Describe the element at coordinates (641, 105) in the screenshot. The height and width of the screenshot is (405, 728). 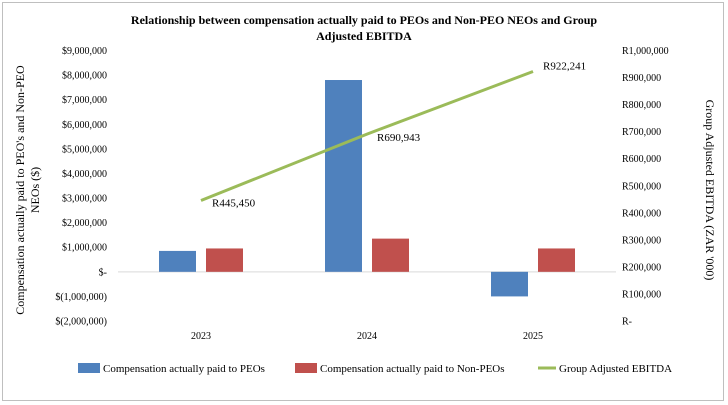
I see `right-tick-label: R800,000` at that location.